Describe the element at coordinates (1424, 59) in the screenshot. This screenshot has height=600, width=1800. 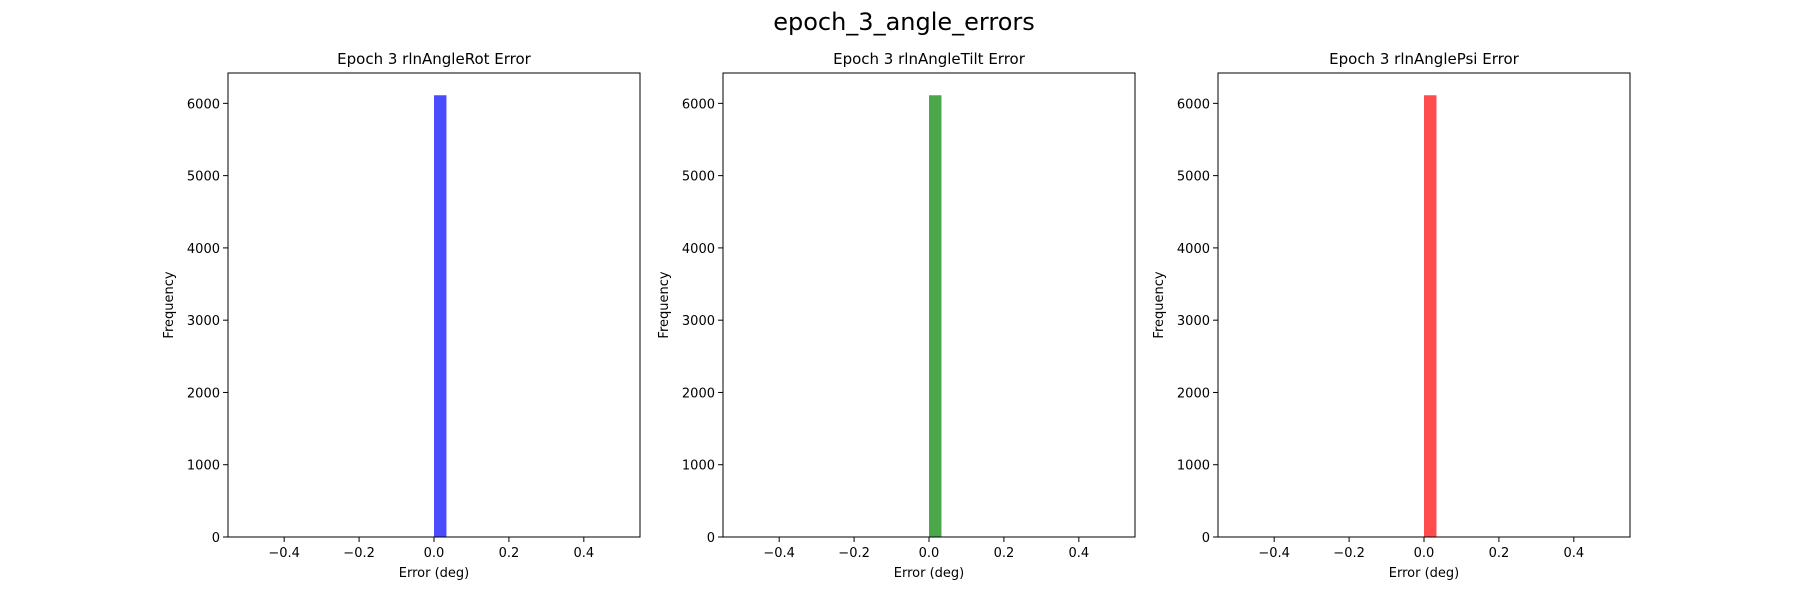
I see `subplot-title: Epoch 3 rlnAnglePsi Error` at that location.